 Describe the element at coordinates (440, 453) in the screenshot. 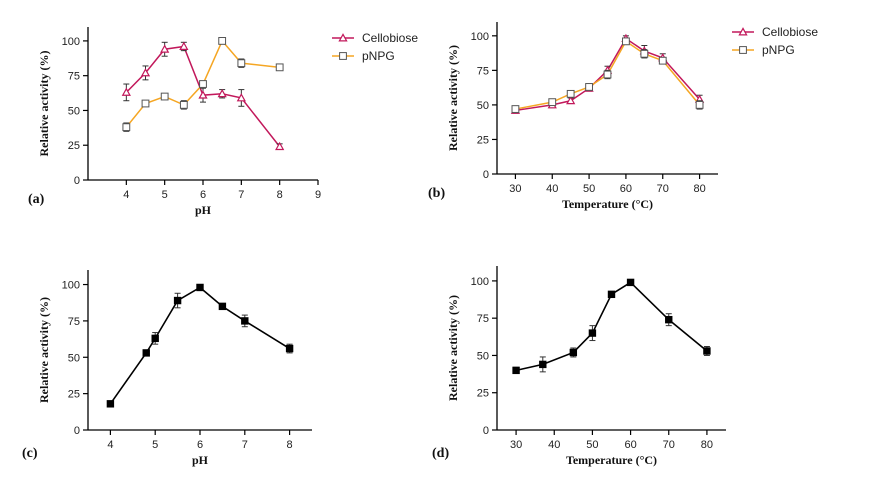

I see `panel-label: (d)` at that location.